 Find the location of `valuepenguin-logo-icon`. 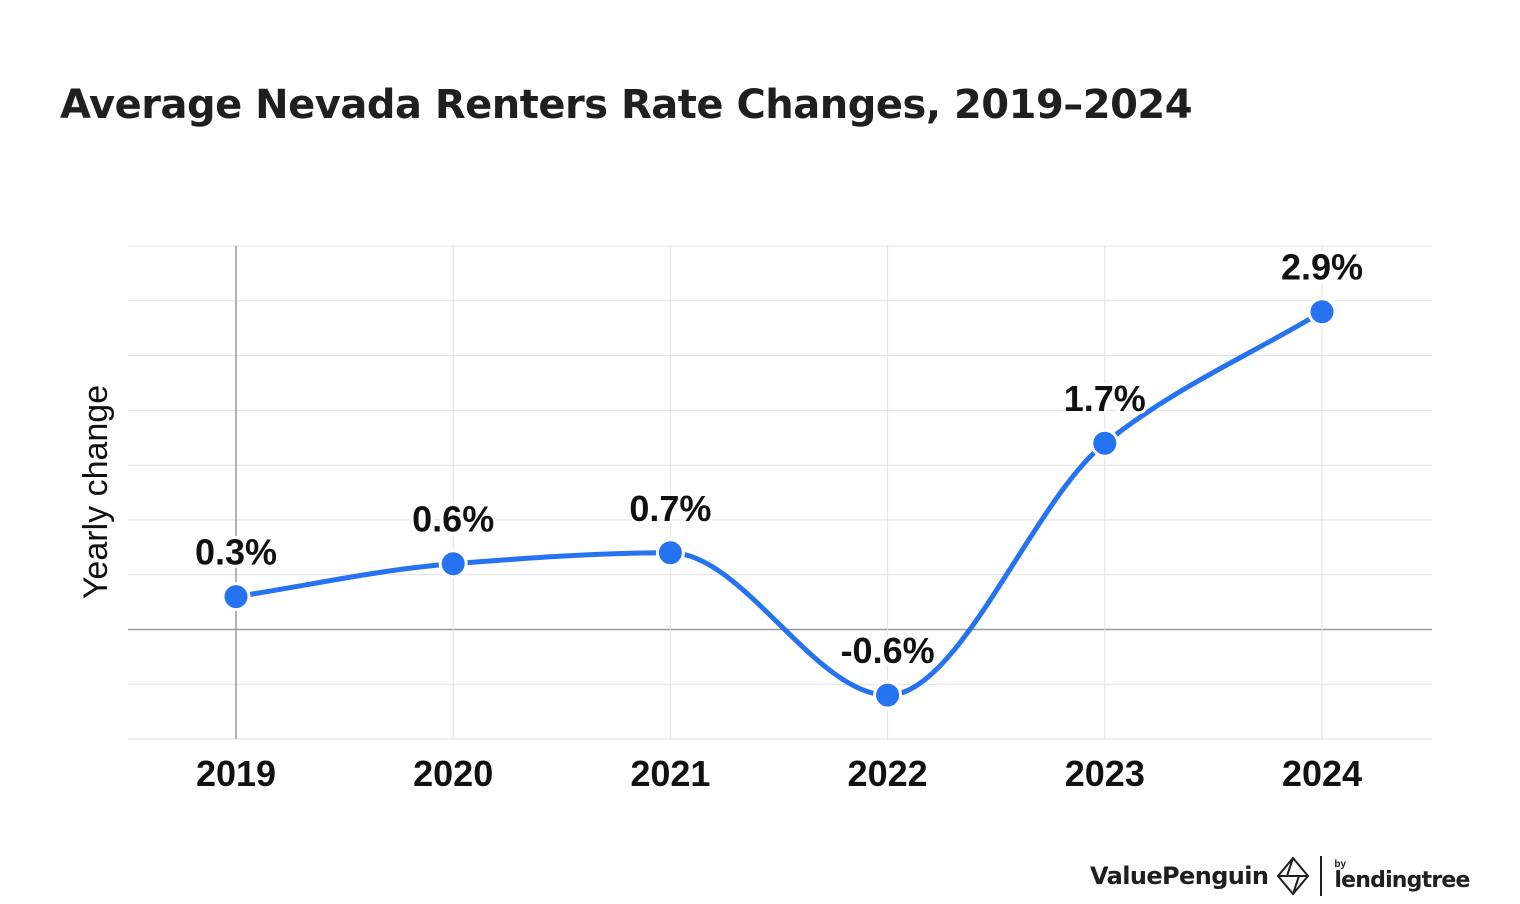

valuepenguin-logo-icon is located at coordinates (1293, 876).